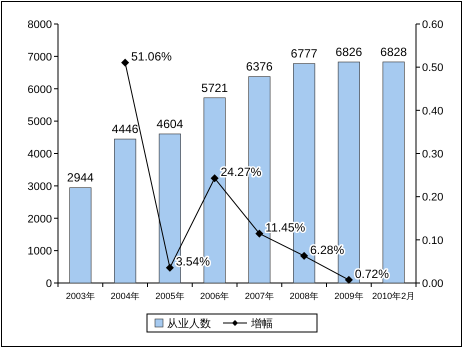 Image resolution: width=464 pixels, height=349 pixels. Describe the element at coordinates (170, 123) in the screenshot. I see `data-label: 4604` at that location.